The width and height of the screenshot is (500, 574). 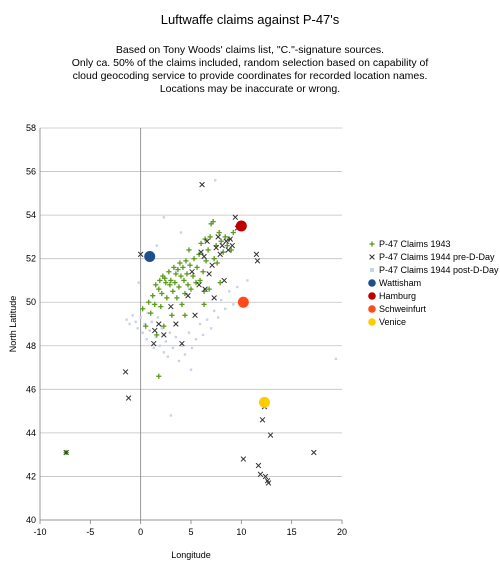 What do you see at coordinates (372, 296) in the screenshot?
I see `legend-marker-hamburg` at bounding box center [372, 296].